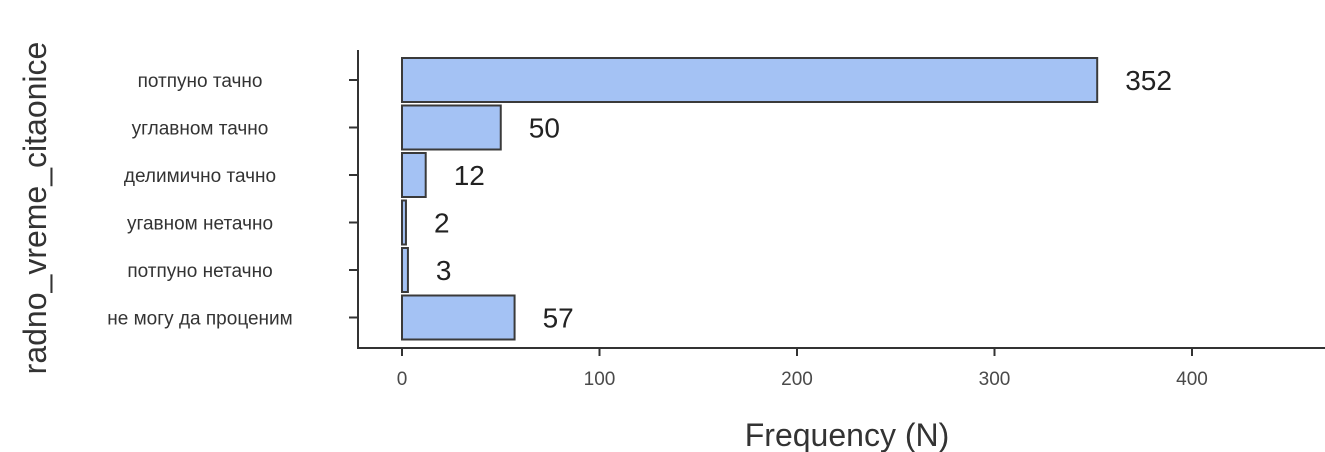  What do you see at coordinates (469, 175) in the screenshot?
I see `bar-value-label: 12` at bounding box center [469, 175].